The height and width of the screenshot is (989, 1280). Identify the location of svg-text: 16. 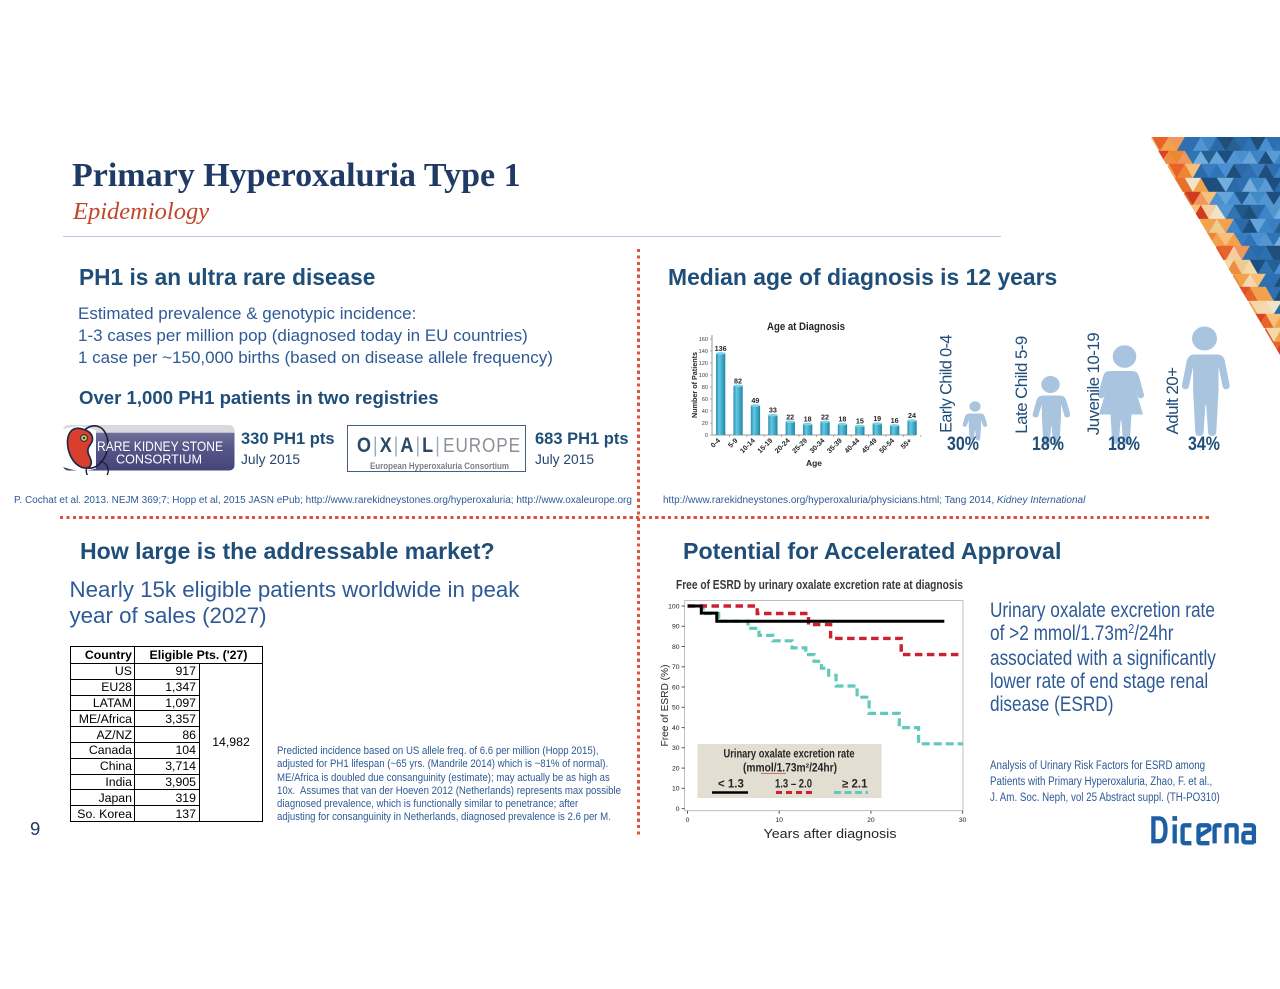
(895, 420).